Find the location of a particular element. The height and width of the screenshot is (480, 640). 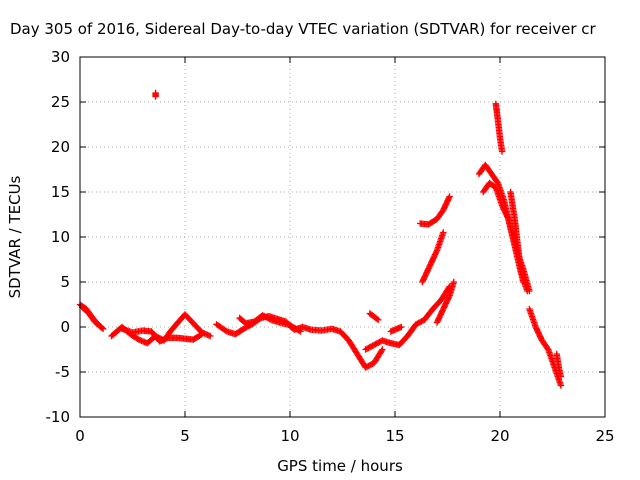

y-tick-label: 30 is located at coordinates (60, 57).